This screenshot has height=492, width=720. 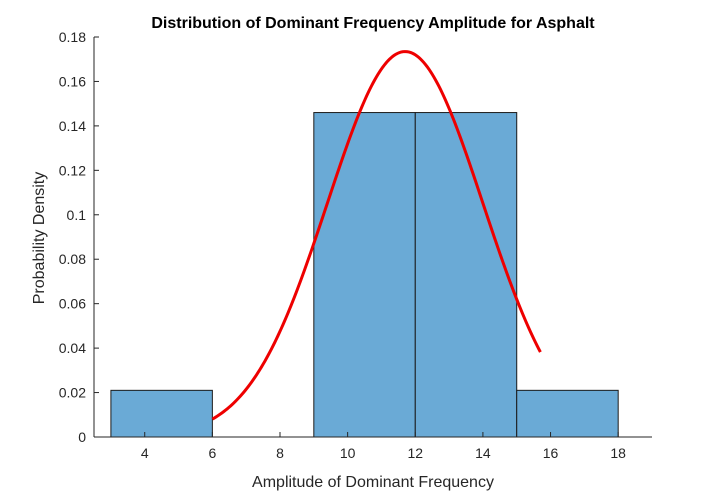 I want to click on x-tick-label: 18, so click(x=618, y=453).